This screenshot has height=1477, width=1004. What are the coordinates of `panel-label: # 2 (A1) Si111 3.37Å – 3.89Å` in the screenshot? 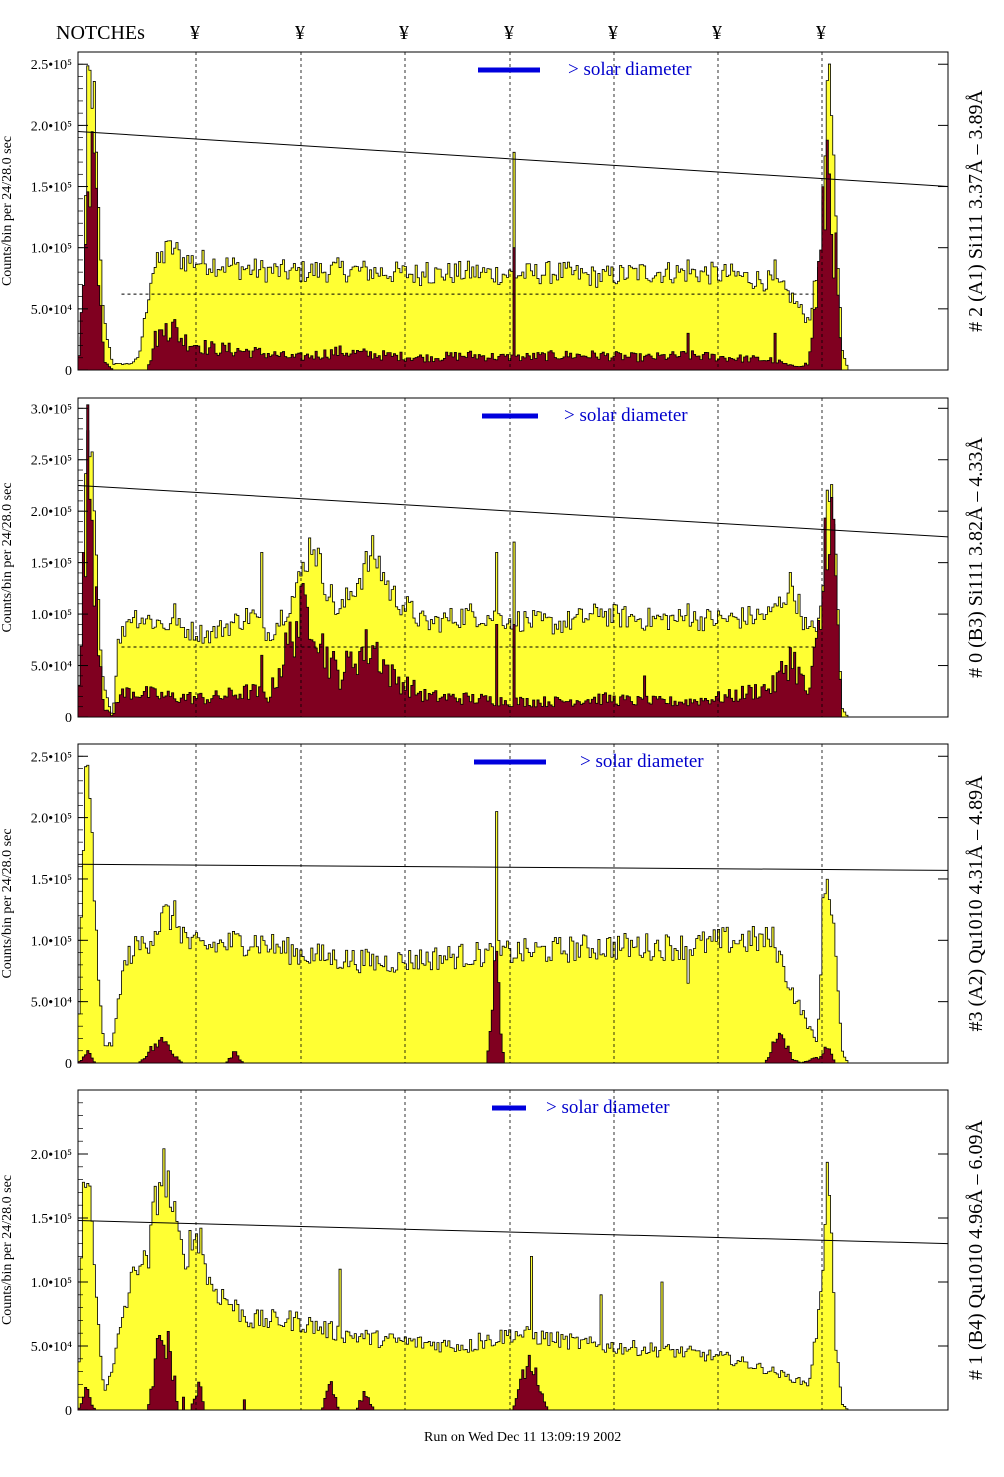 It's located at (976, 211).